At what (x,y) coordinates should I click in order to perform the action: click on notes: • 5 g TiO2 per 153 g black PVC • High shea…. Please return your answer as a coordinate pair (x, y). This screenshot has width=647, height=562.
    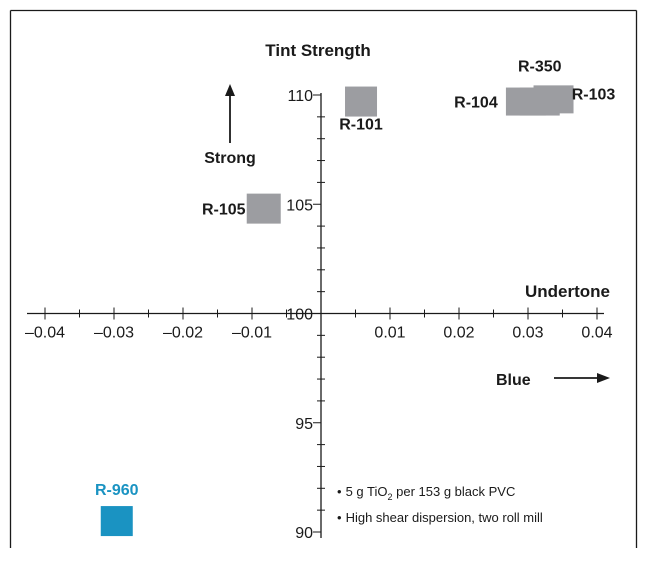
    Looking at the image, I should click on (440, 504).